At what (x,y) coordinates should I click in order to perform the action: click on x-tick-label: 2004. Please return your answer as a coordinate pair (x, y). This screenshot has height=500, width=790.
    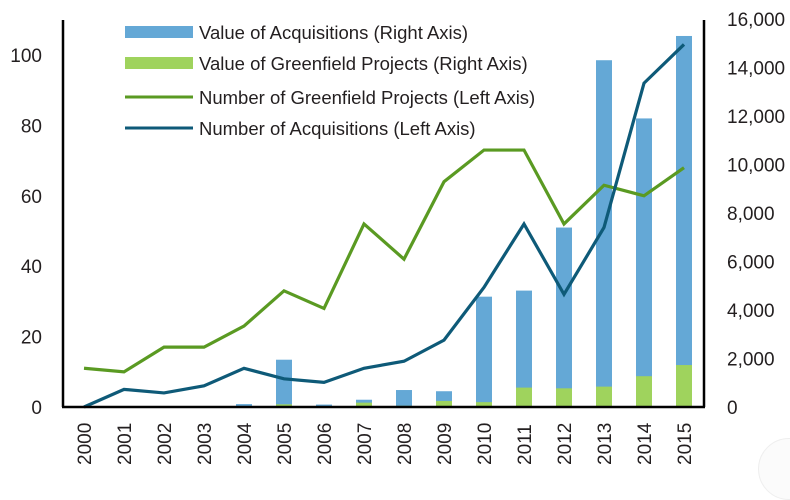
    Looking at the image, I should click on (245, 443).